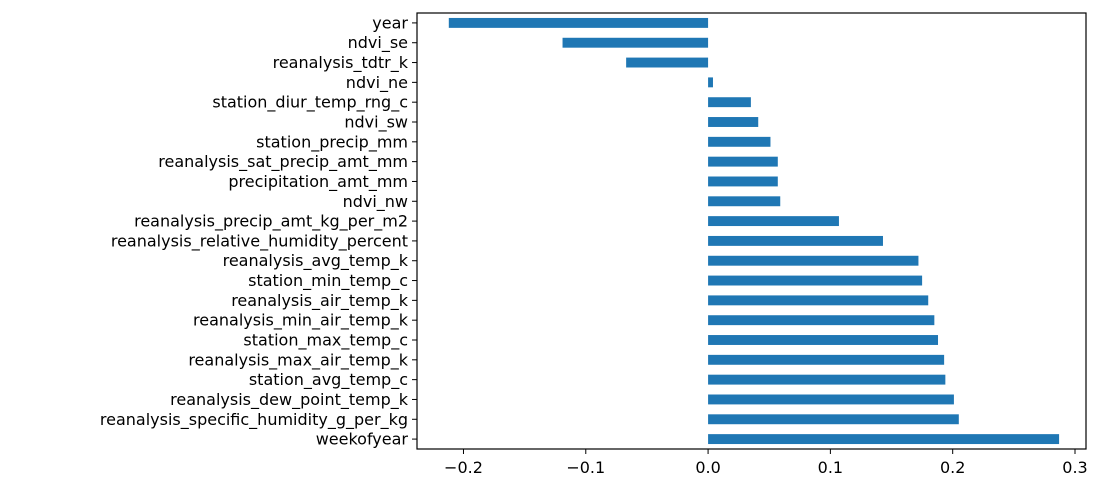 Image resolution: width=1100 pixels, height=496 pixels. I want to click on x-tick-label: −0.1, so click(585, 467).